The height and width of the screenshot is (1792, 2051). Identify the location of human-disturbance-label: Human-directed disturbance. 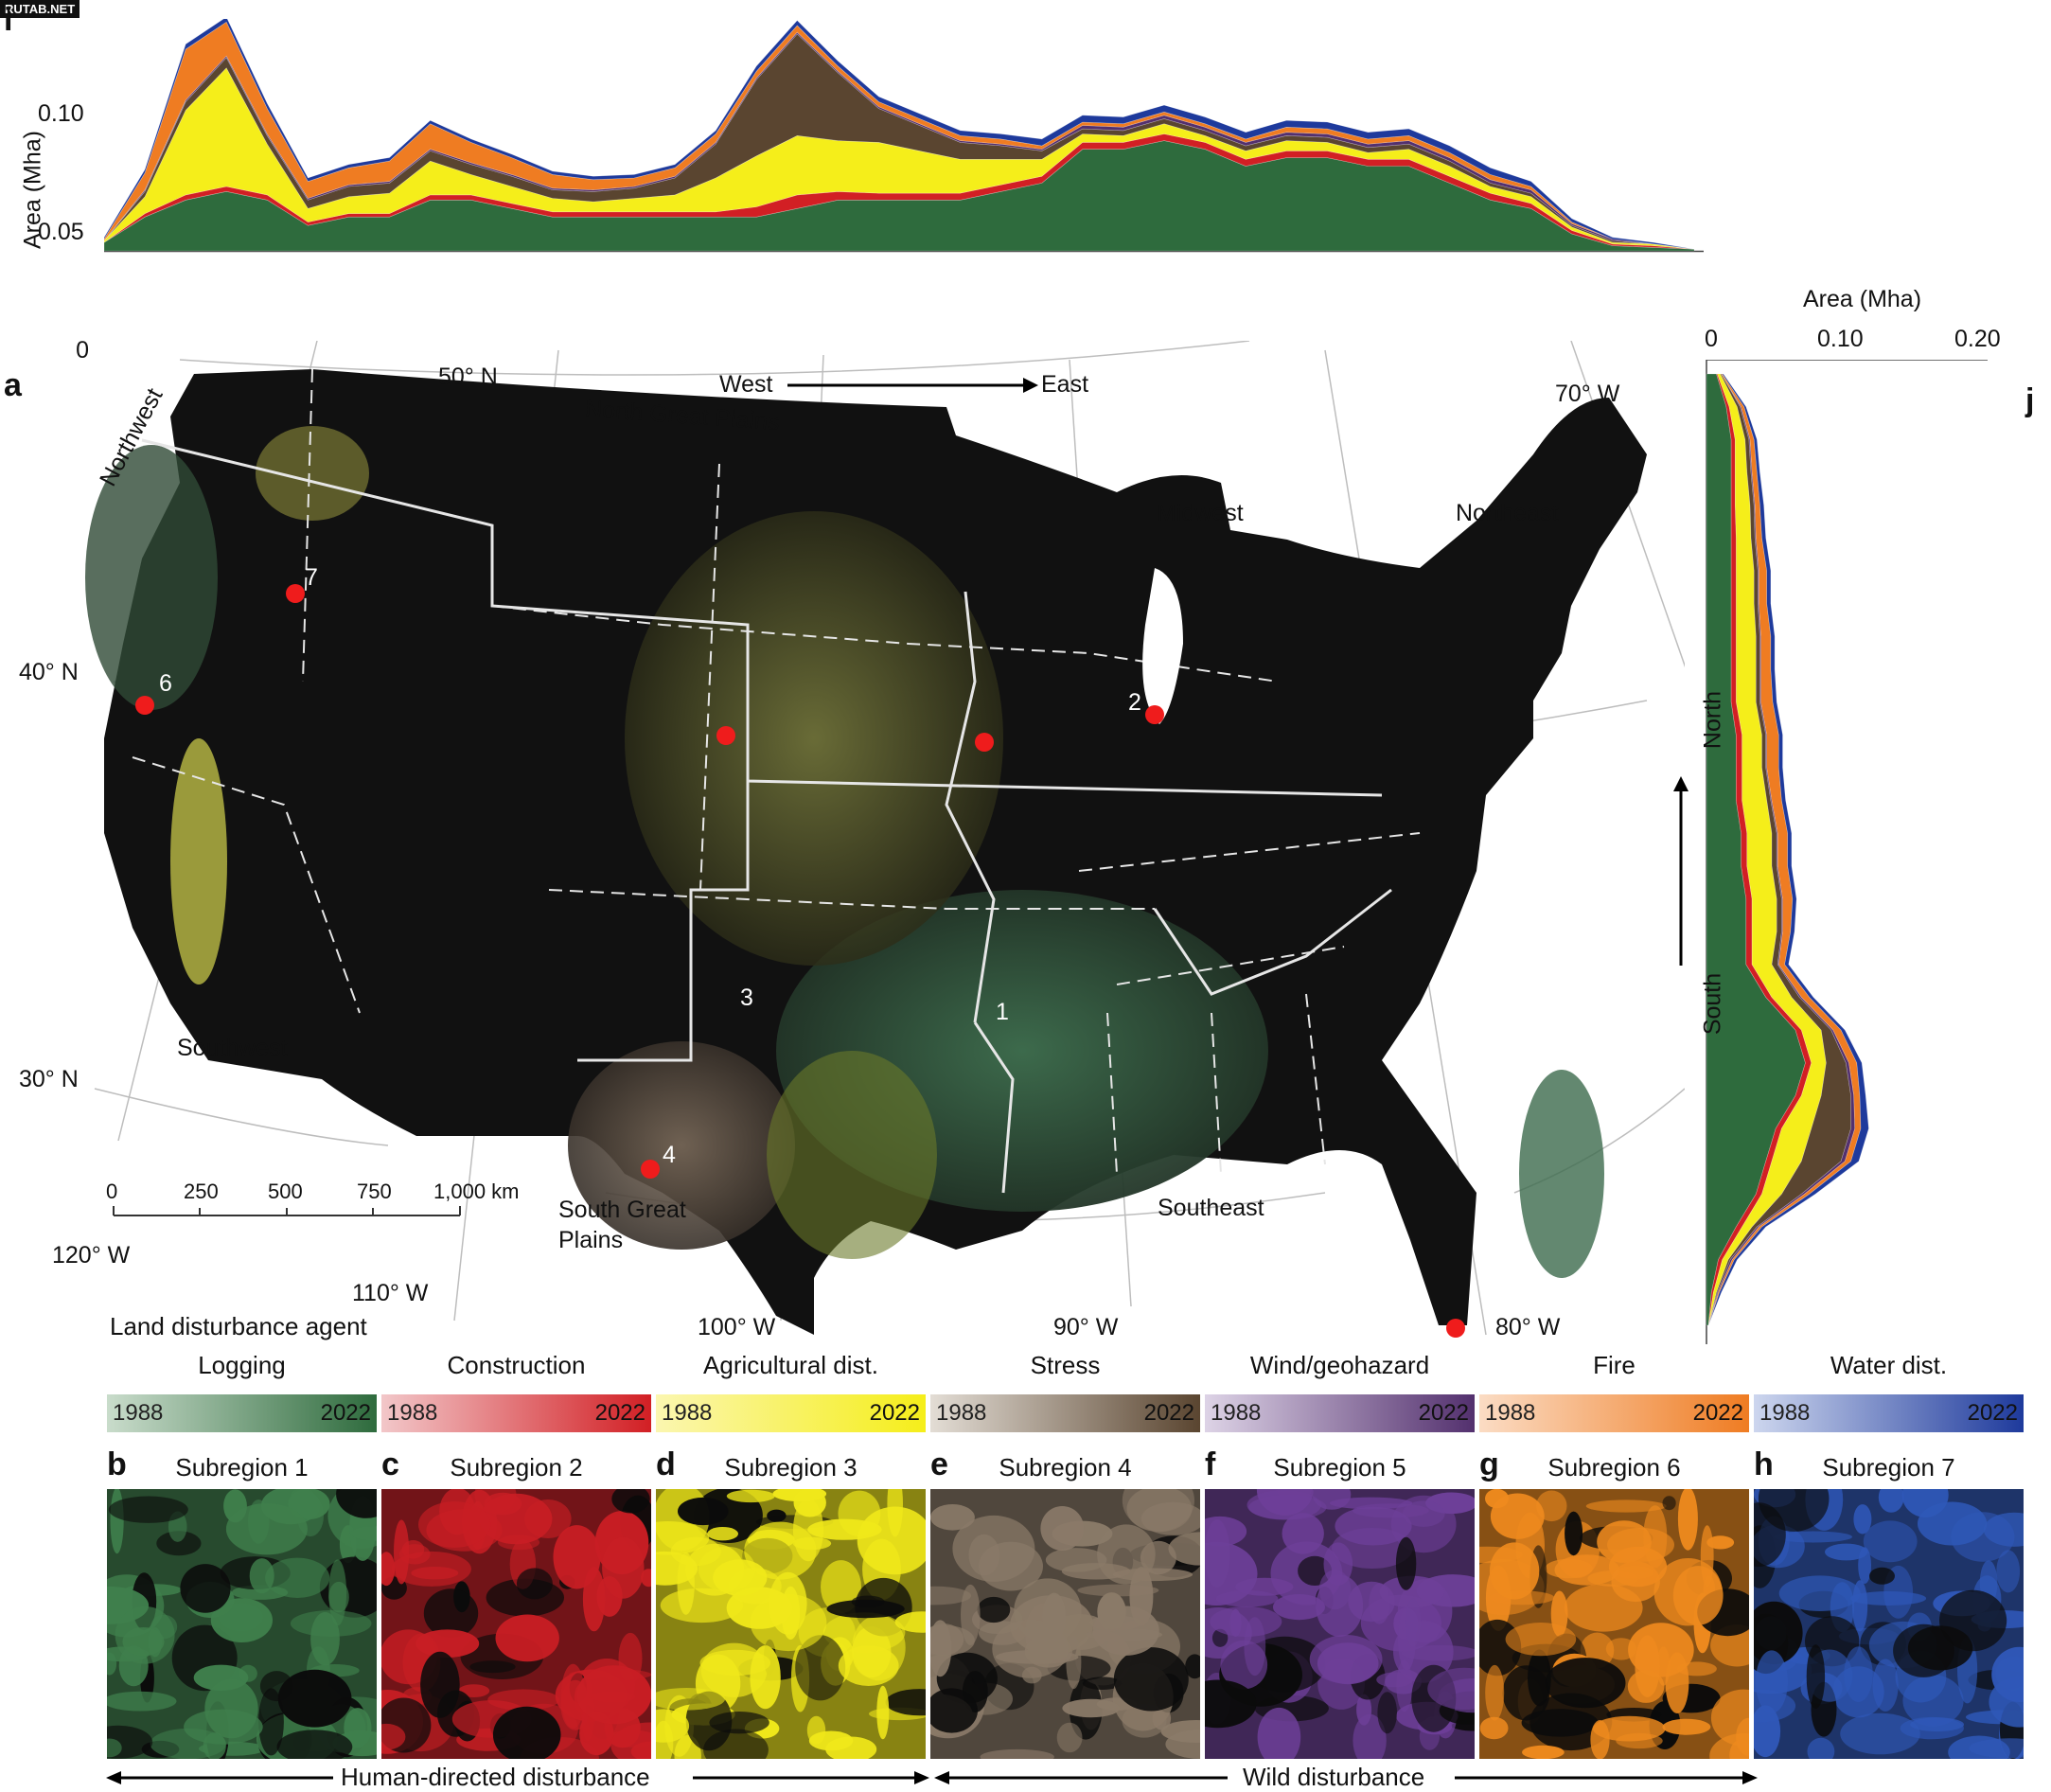
(495, 1777).